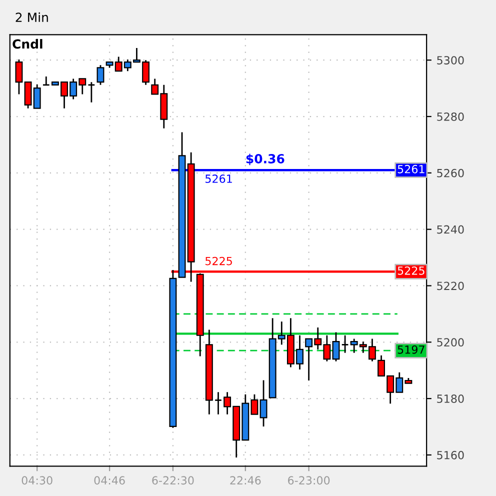  What do you see at coordinates (109, 480) in the screenshot?
I see `x-tick-label: 04:46` at bounding box center [109, 480].